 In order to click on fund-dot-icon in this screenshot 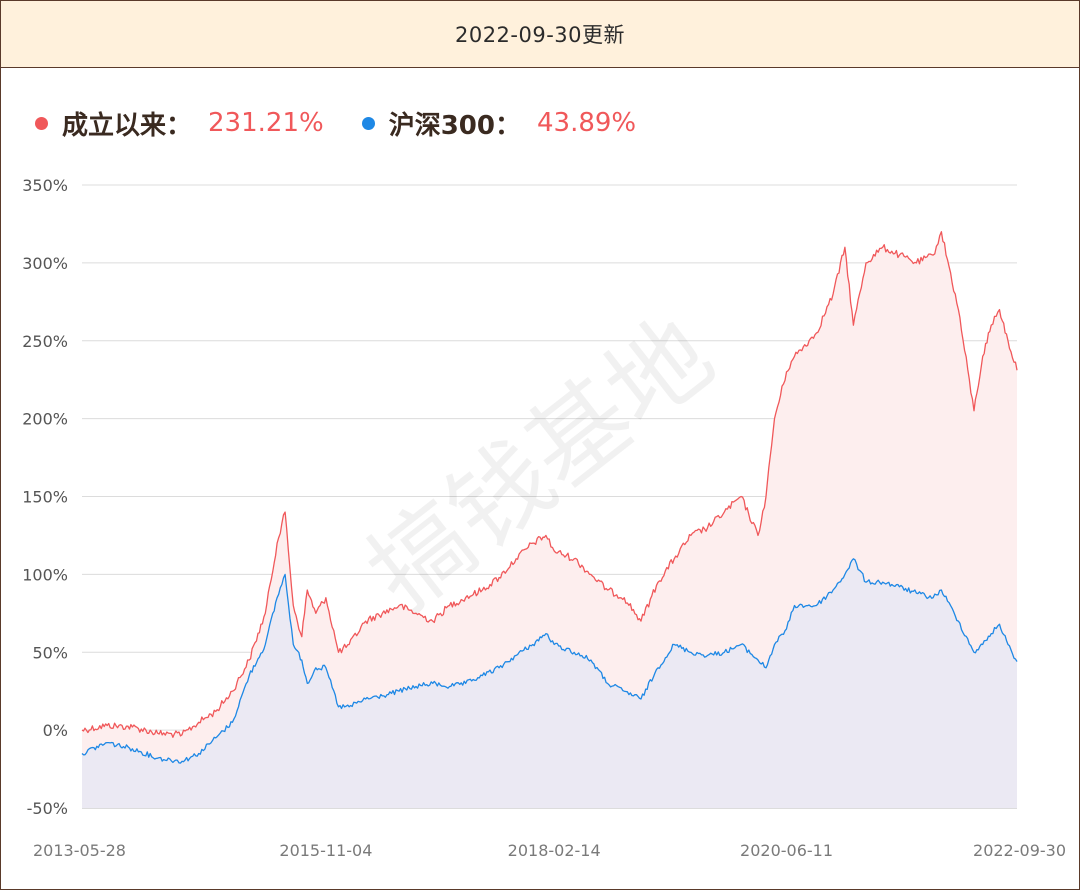, I will do `click(41, 123)`.